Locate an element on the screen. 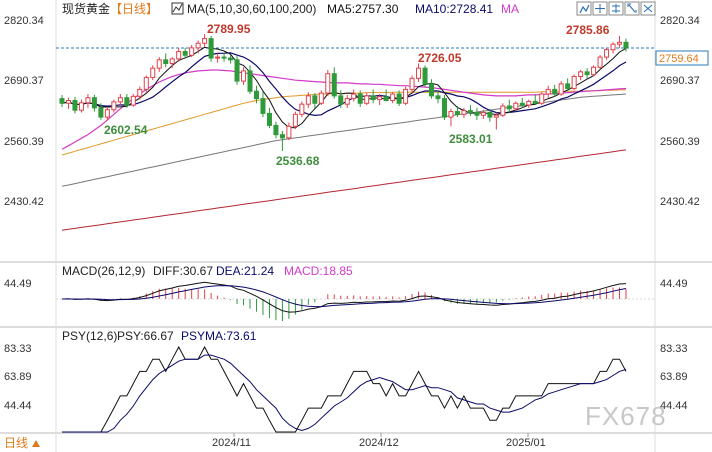 The image size is (712, 452). time-label: 2024/11 is located at coordinates (231, 443).